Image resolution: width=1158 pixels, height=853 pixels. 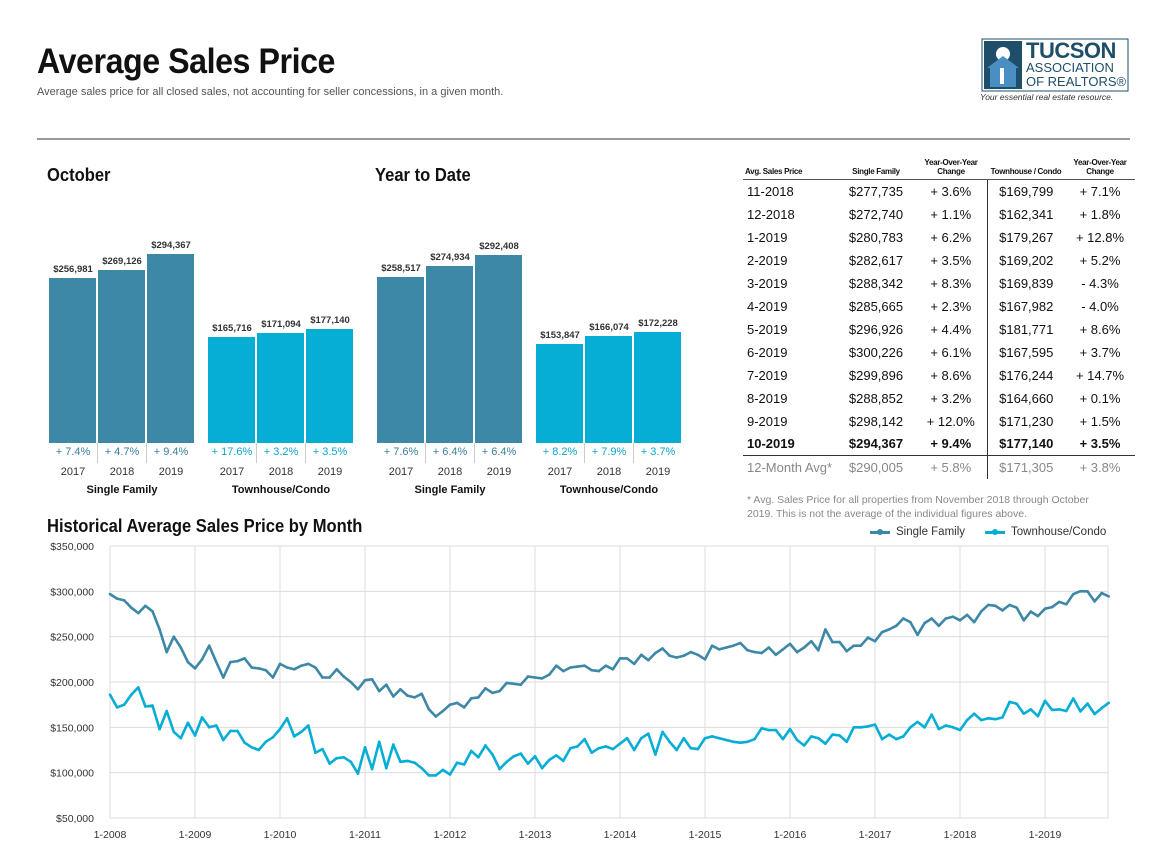 I want to click on table-cell: 5-2019, so click(x=767, y=329).